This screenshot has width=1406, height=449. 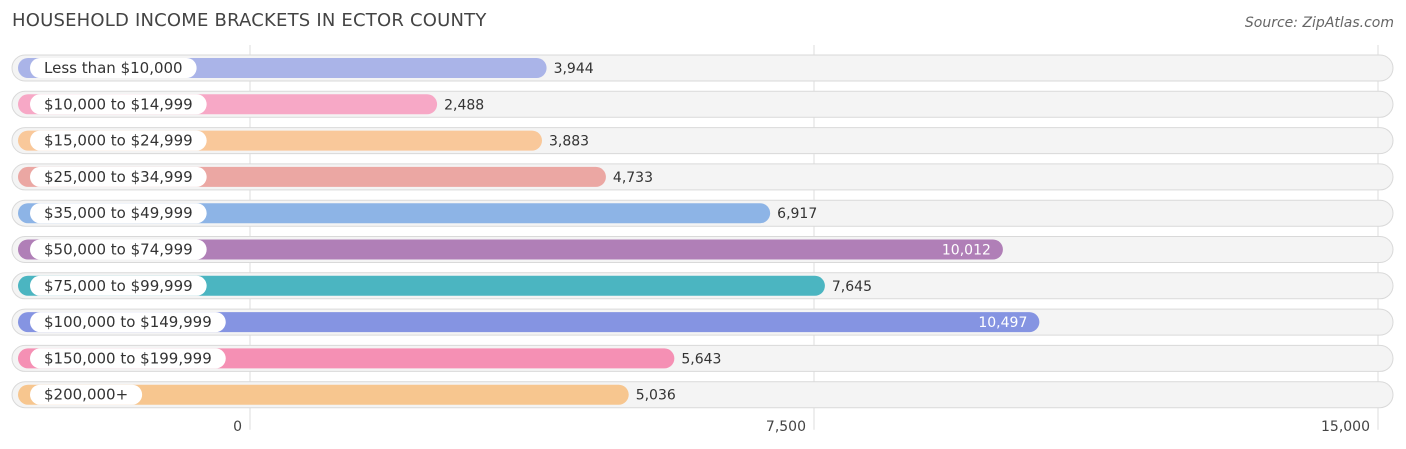 I want to click on axis-ticks: 0 7,500 15,000, so click(x=801, y=427).